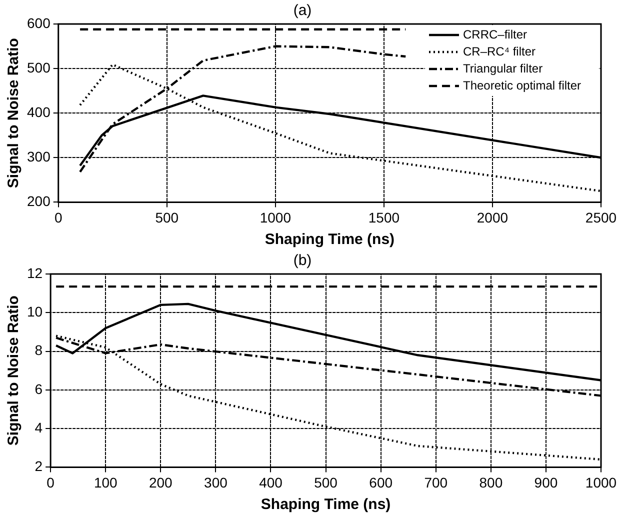 Image resolution: width=623 pixels, height=515 pixels. Describe the element at coordinates (436, 482) in the screenshot. I see `x-tick-label: 700` at that location.